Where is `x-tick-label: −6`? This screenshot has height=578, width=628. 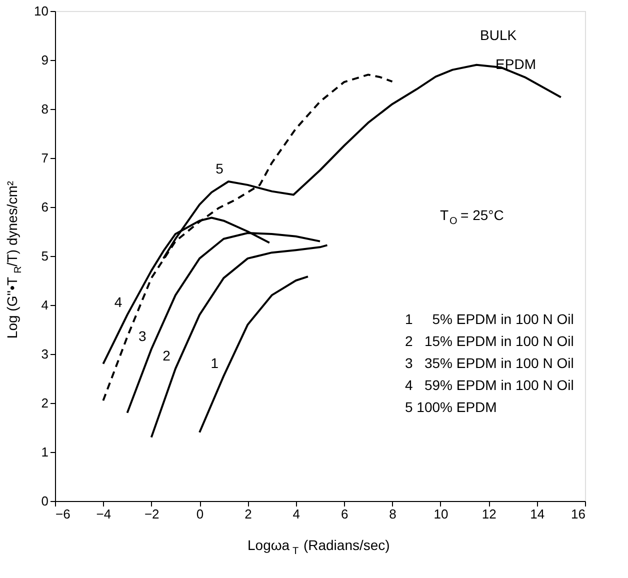
x-tick-label: −6 is located at coordinates (63, 514).